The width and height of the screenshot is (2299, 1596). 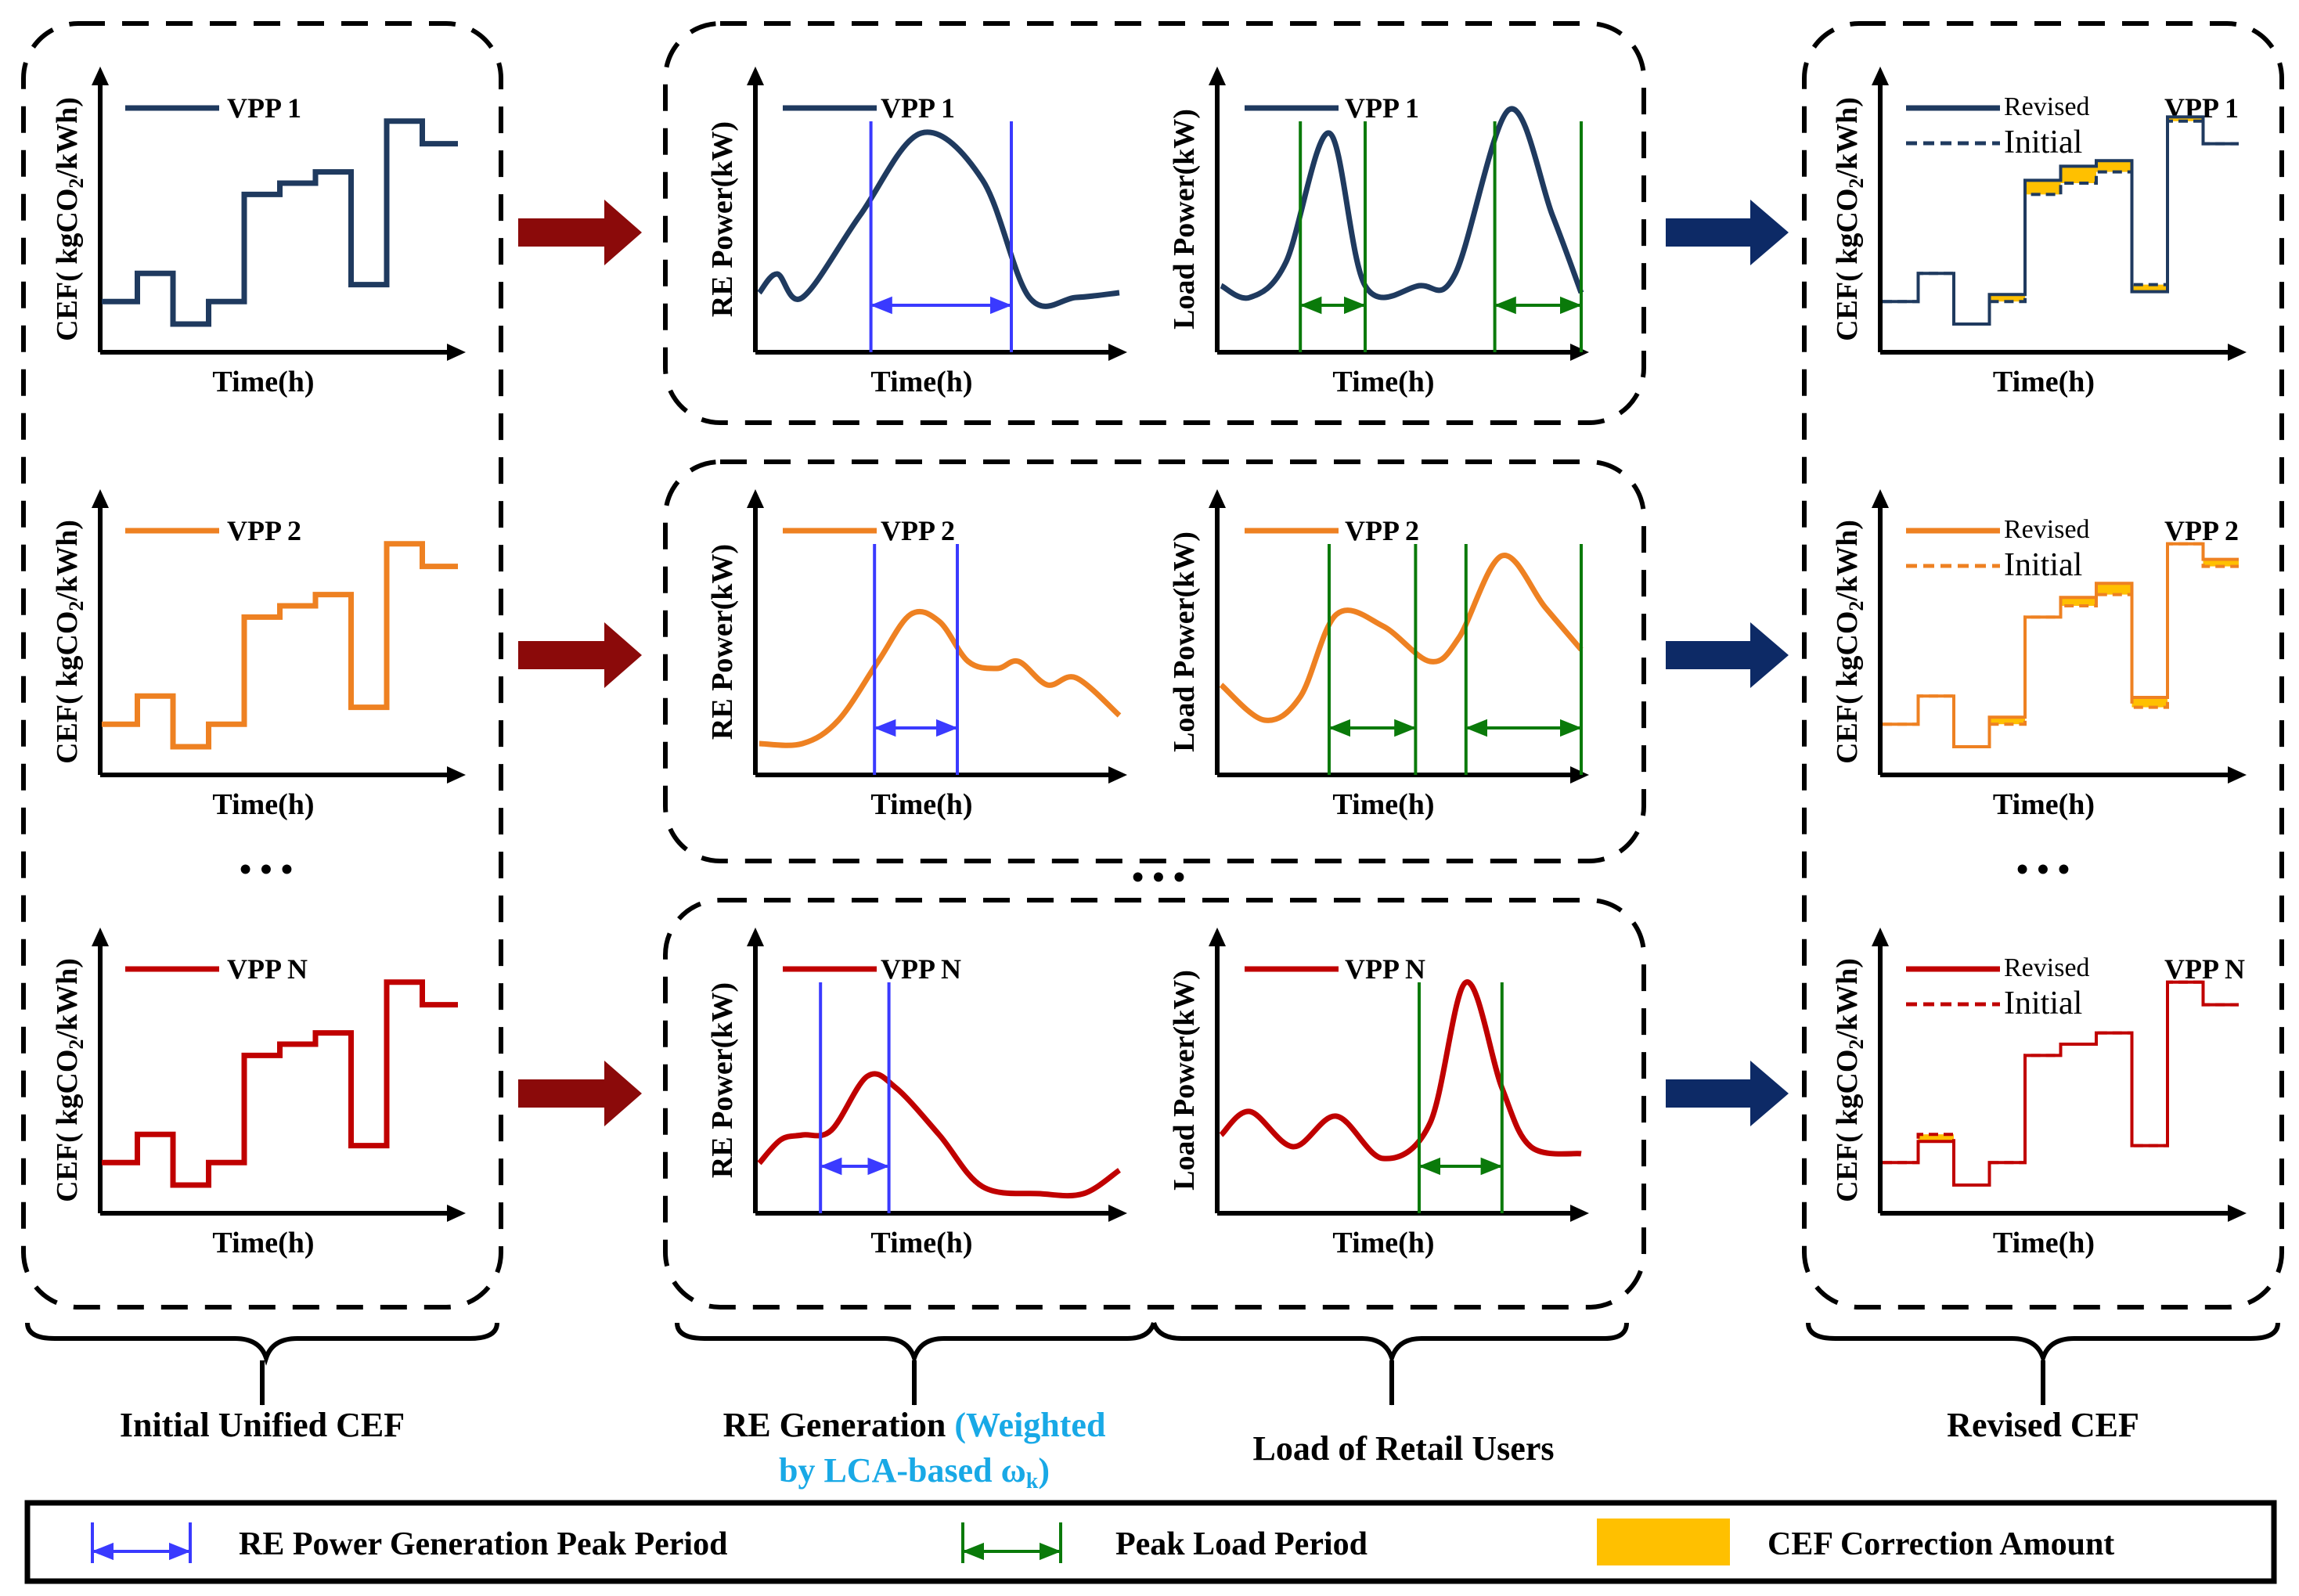 I want to click on initial-cef-vpp1-y-arrowhead, so click(x=100, y=76).